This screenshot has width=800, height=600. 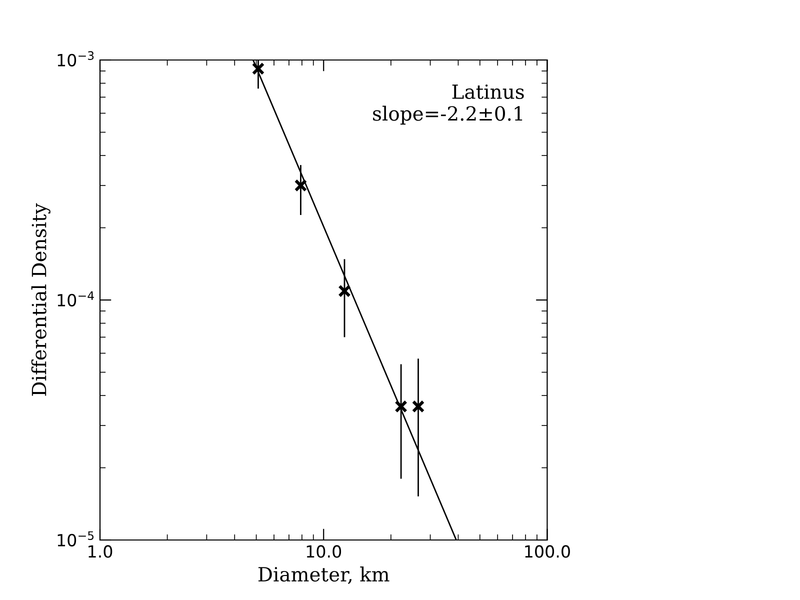 I want to click on y-axis-title: Differential Density, so click(x=40, y=299).